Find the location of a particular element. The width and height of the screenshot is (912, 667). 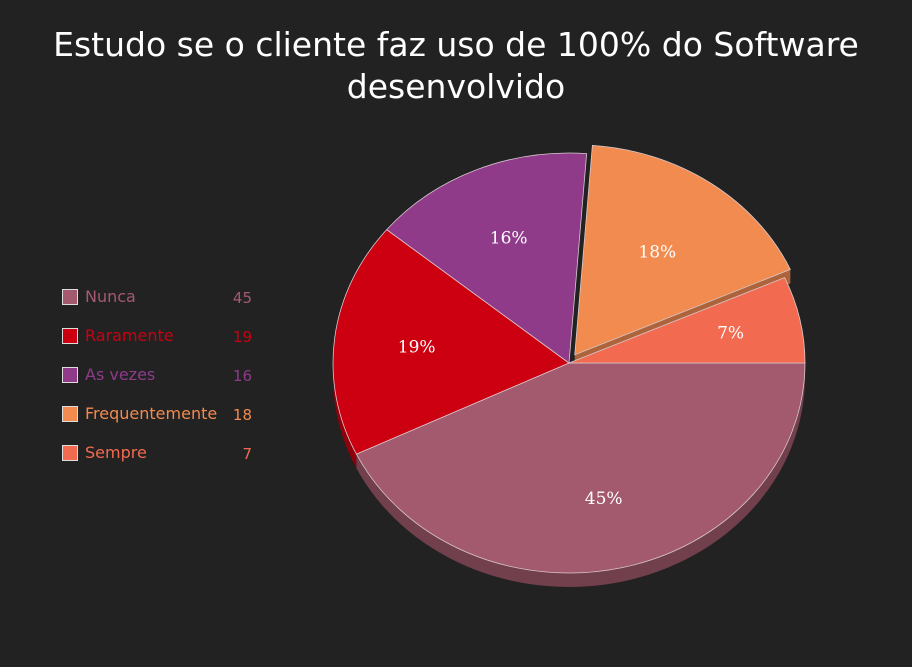

pie-label-raramente: 19% is located at coordinates (417, 348).